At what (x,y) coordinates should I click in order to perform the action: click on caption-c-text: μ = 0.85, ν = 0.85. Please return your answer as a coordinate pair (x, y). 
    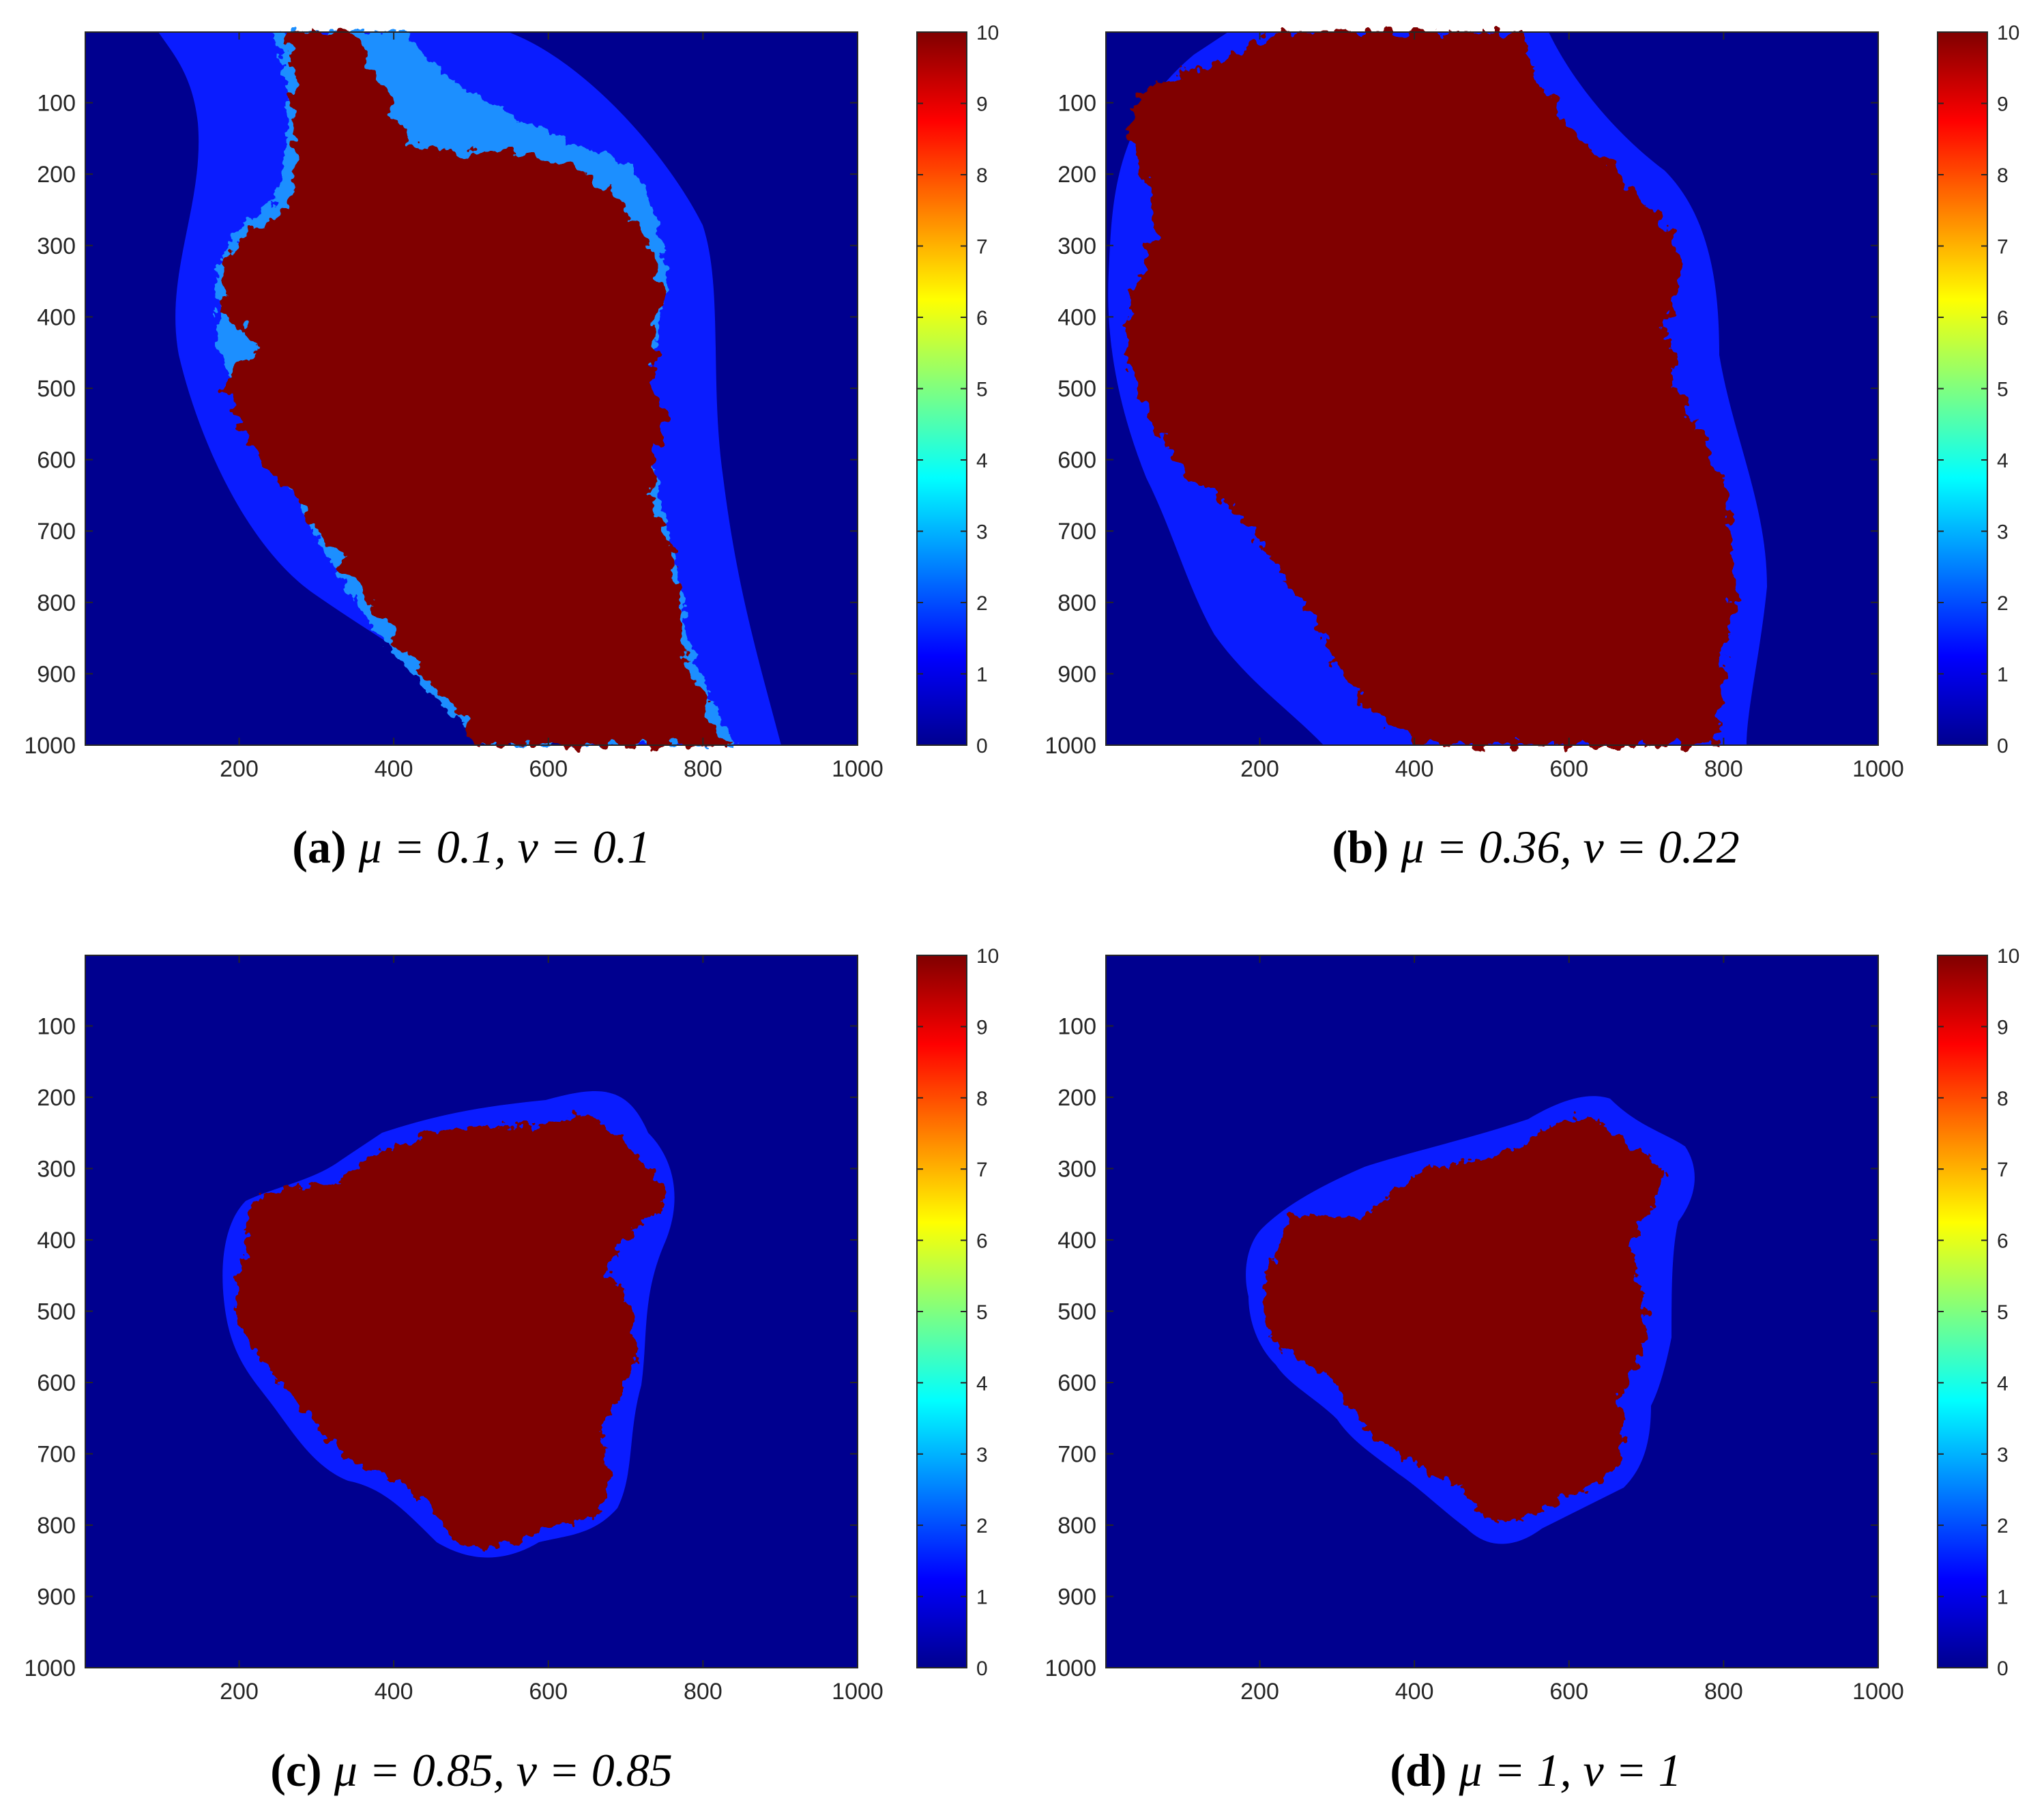
    Looking at the image, I should click on (503, 1770).